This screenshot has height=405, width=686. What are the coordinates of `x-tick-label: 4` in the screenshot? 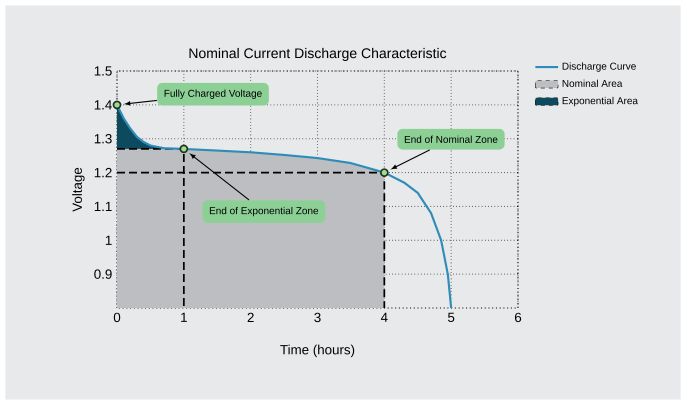 It's located at (384, 317).